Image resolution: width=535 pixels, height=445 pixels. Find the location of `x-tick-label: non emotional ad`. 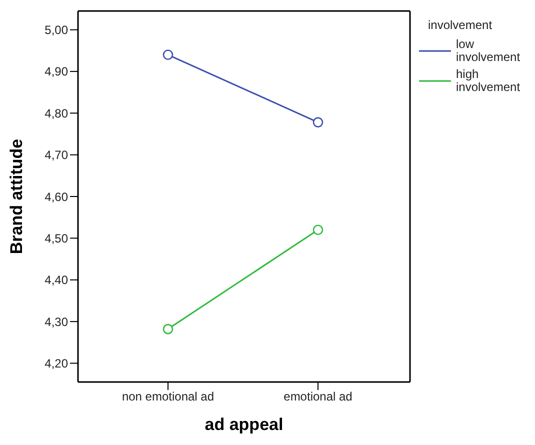

x-tick-label: non emotional ad is located at coordinates (168, 397).